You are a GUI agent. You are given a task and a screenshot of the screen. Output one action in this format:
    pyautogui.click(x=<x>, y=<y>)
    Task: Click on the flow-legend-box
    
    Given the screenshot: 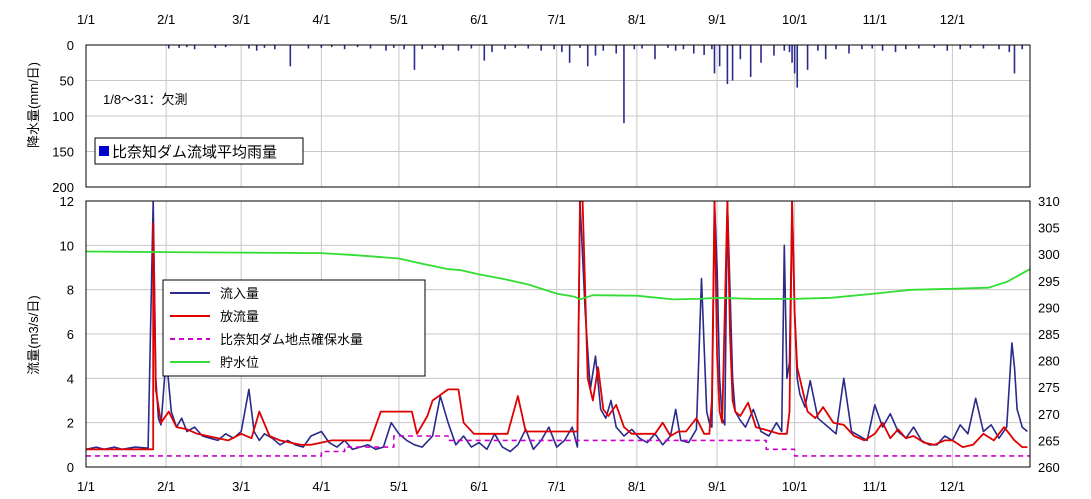 What is the action you would take?
    pyautogui.click(x=294, y=328)
    